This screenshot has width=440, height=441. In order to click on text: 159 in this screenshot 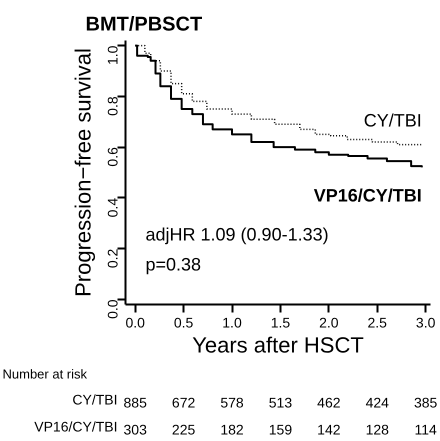, I will do `click(280, 430)`.